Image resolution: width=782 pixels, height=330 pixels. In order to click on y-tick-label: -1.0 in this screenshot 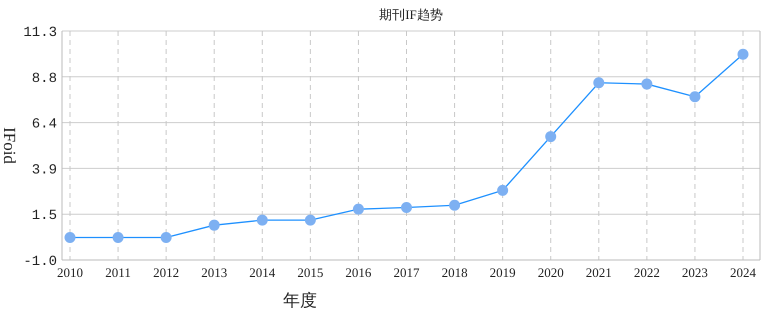, I will do `click(40, 262)`.